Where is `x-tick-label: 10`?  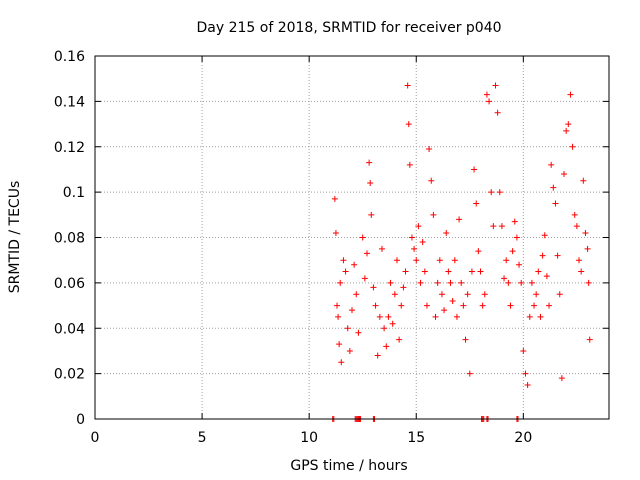
x-tick-label: 10 is located at coordinates (309, 438).